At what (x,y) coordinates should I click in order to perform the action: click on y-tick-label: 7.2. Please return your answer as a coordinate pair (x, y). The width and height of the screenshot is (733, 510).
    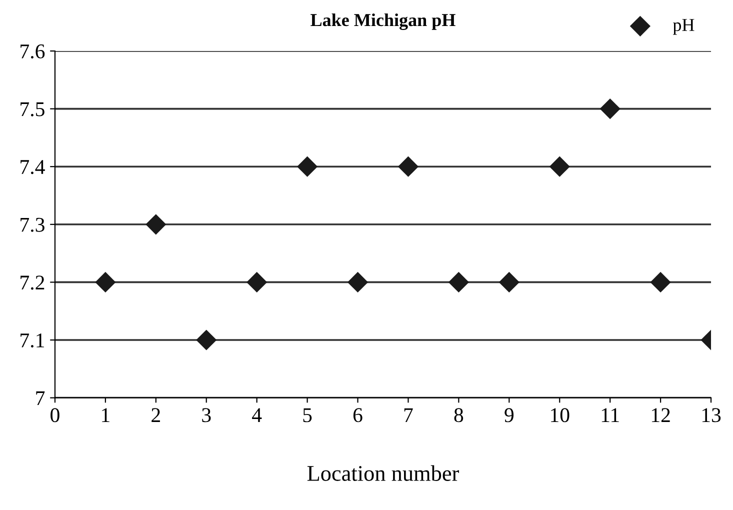
    Looking at the image, I should click on (32, 283).